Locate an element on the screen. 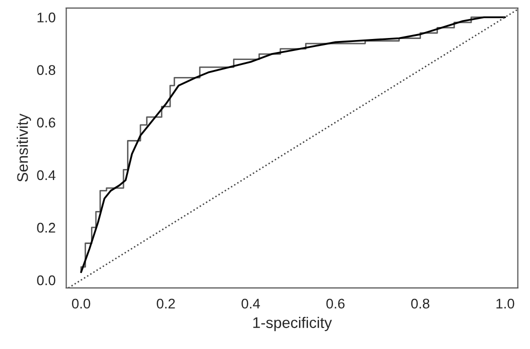 The width and height of the screenshot is (530, 349). x-tick-label: 0.0 is located at coordinates (81, 303).